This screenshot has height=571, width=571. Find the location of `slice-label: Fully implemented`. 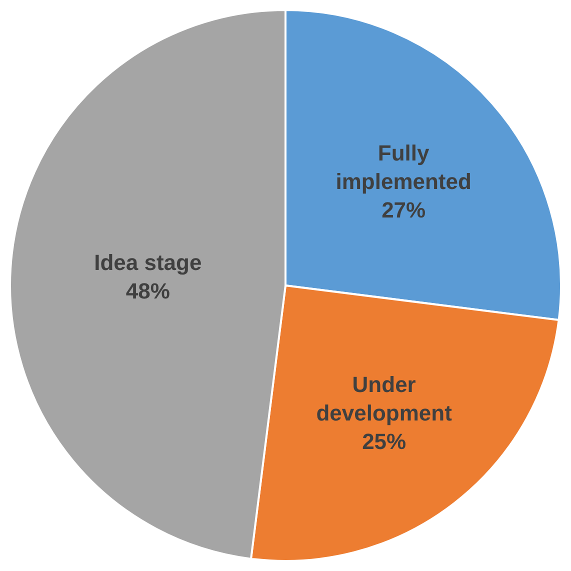

slice-label: Fully implemented is located at coordinates (404, 167).